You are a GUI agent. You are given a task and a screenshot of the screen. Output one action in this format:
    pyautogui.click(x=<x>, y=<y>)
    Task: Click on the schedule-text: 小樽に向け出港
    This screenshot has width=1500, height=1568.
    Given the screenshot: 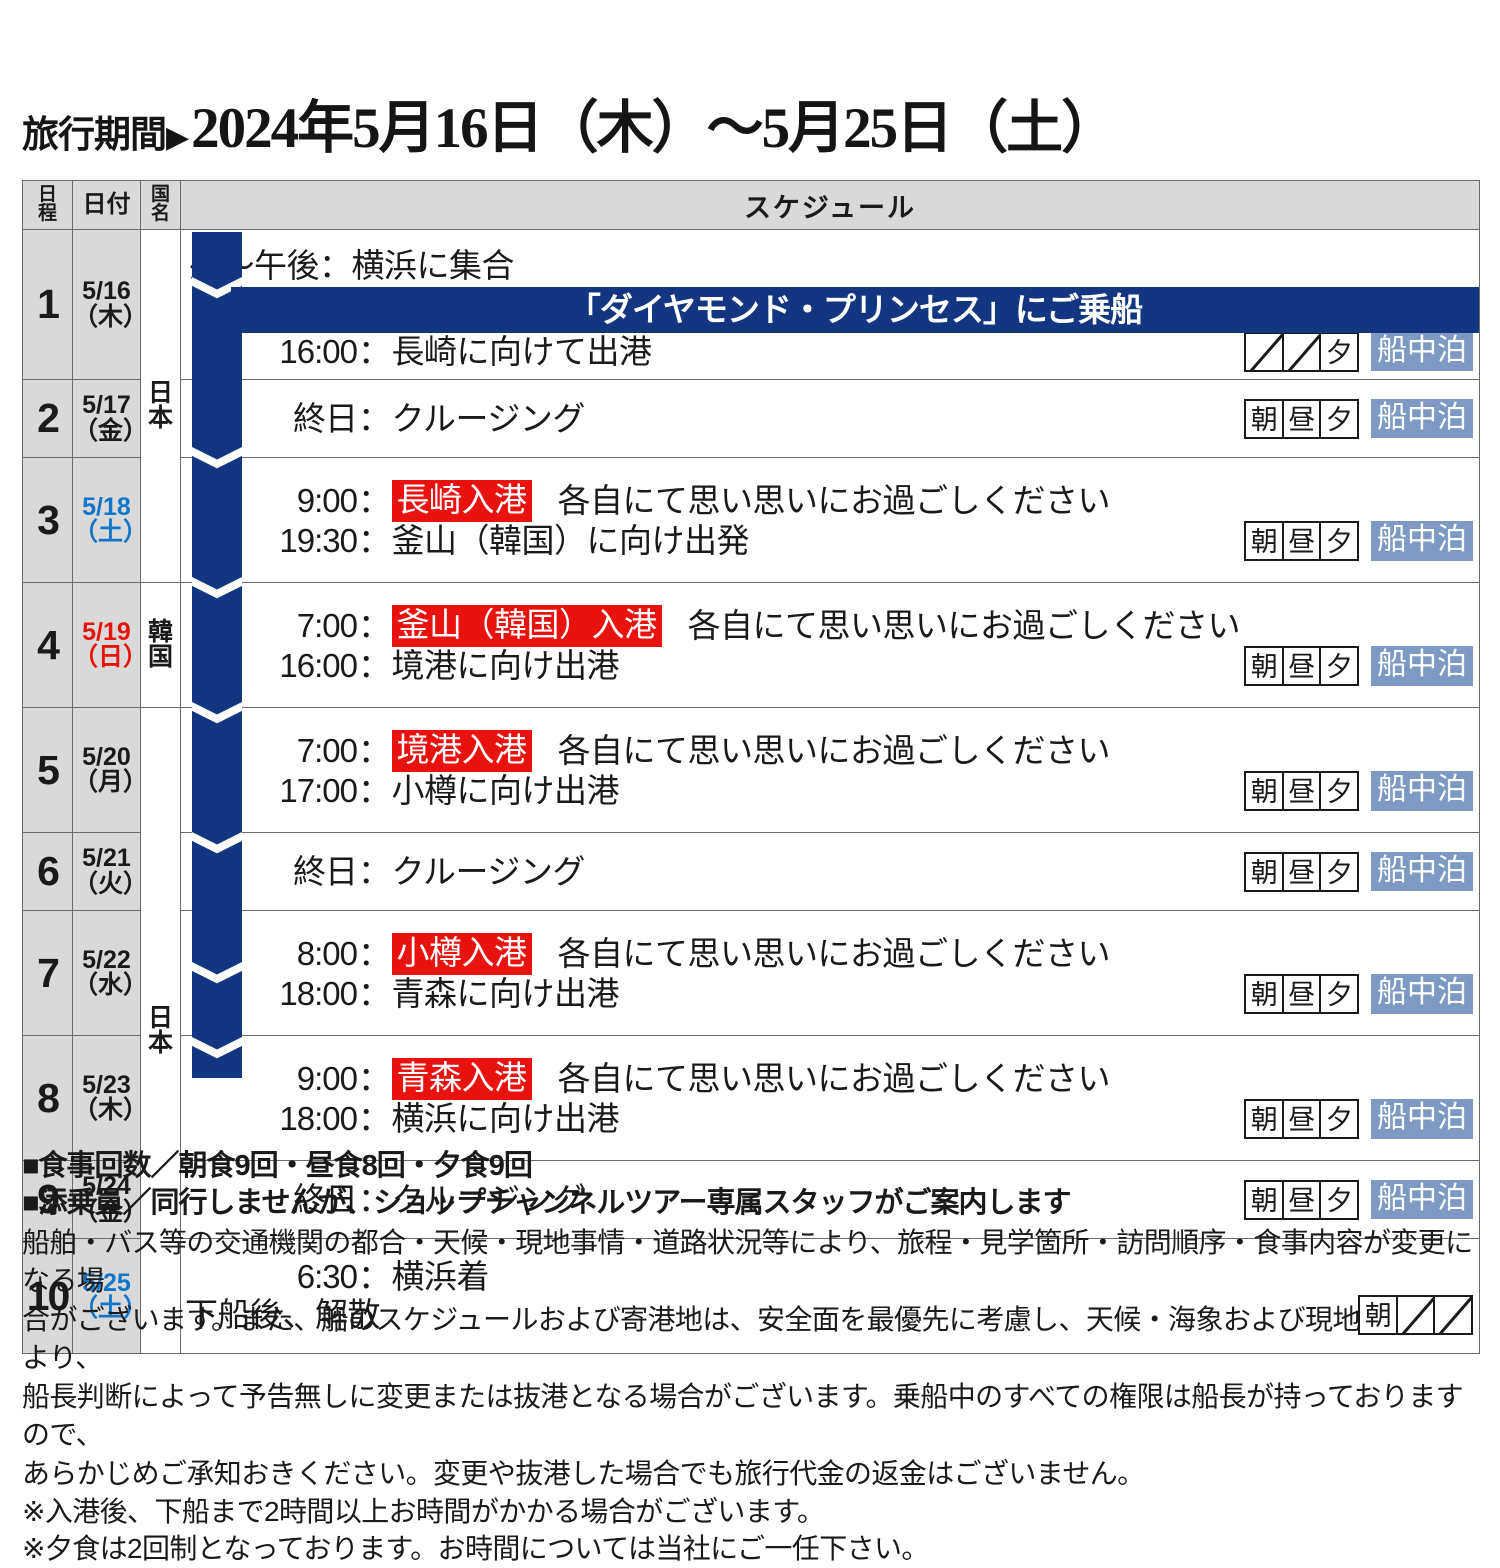 What is the action you would take?
    pyautogui.click(x=505, y=790)
    